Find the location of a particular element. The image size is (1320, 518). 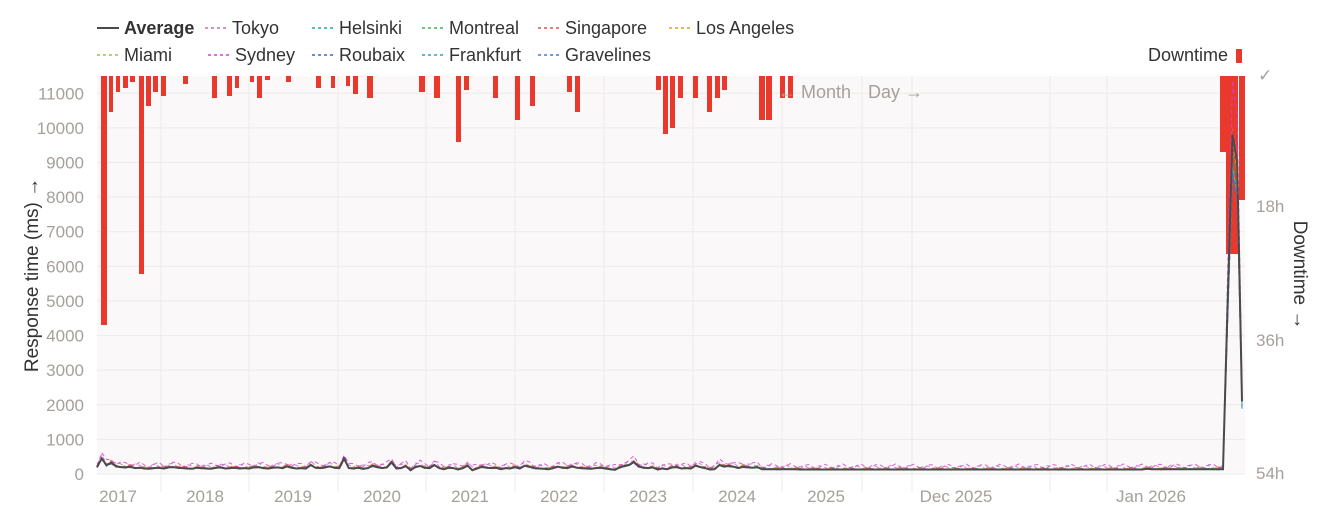

legend-item: Miami is located at coordinates (134, 55).